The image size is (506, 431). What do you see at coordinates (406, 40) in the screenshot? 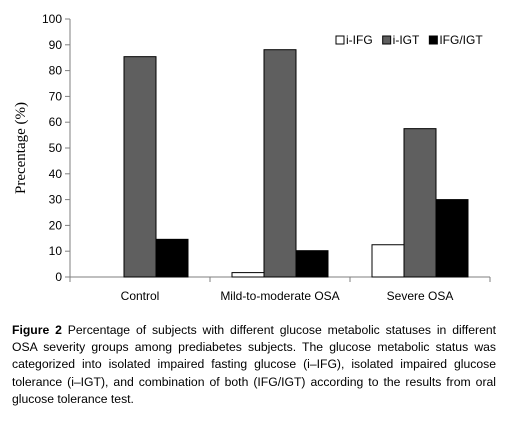
I see `legend-label: i-IGT` at bounding box center [406, 40].